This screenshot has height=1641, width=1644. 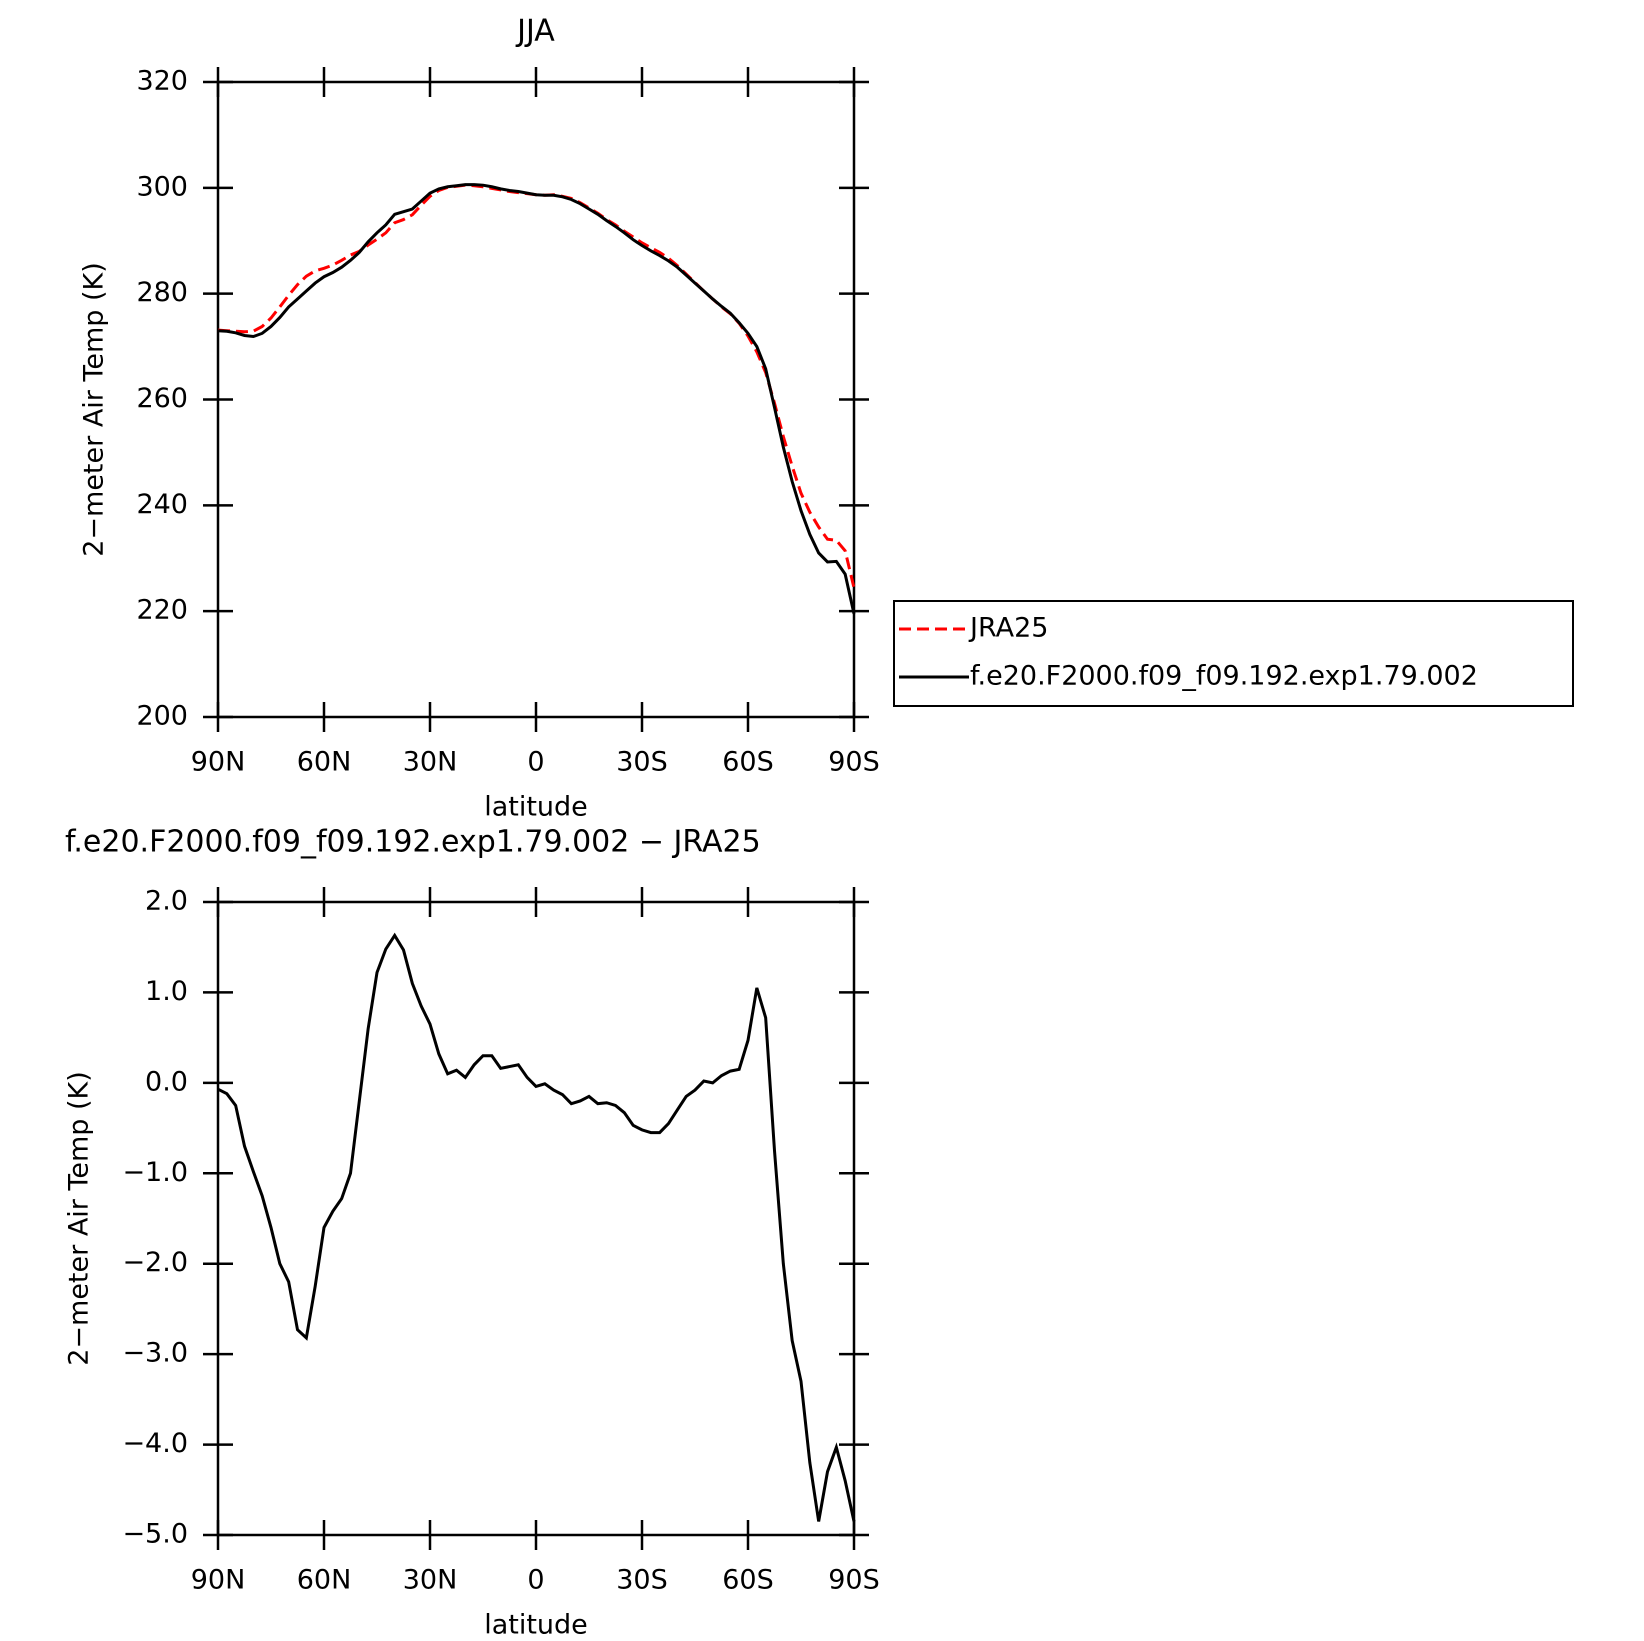 I want to click on y-tick-label: 220, so click(x=162, y=610).